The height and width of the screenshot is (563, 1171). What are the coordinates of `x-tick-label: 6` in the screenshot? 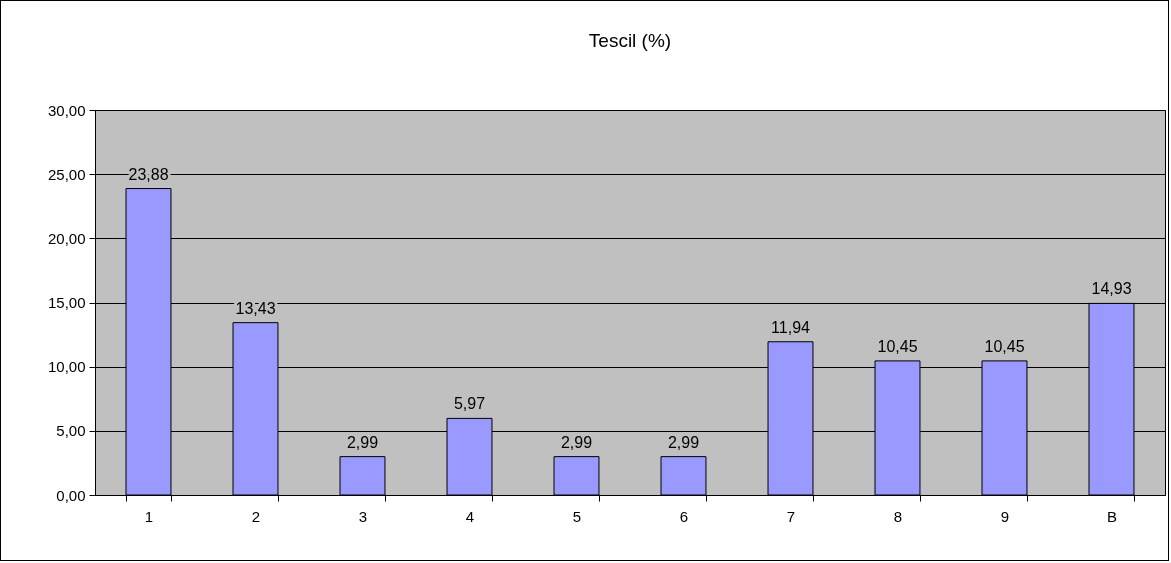 It's located at (684, 516).